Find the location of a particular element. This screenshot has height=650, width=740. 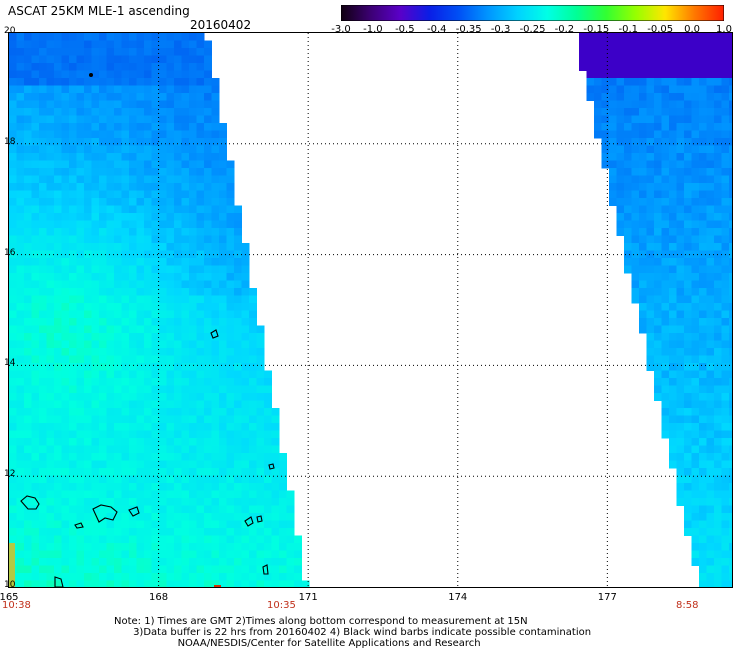

island-outlines is located at coordinates (147, 458).